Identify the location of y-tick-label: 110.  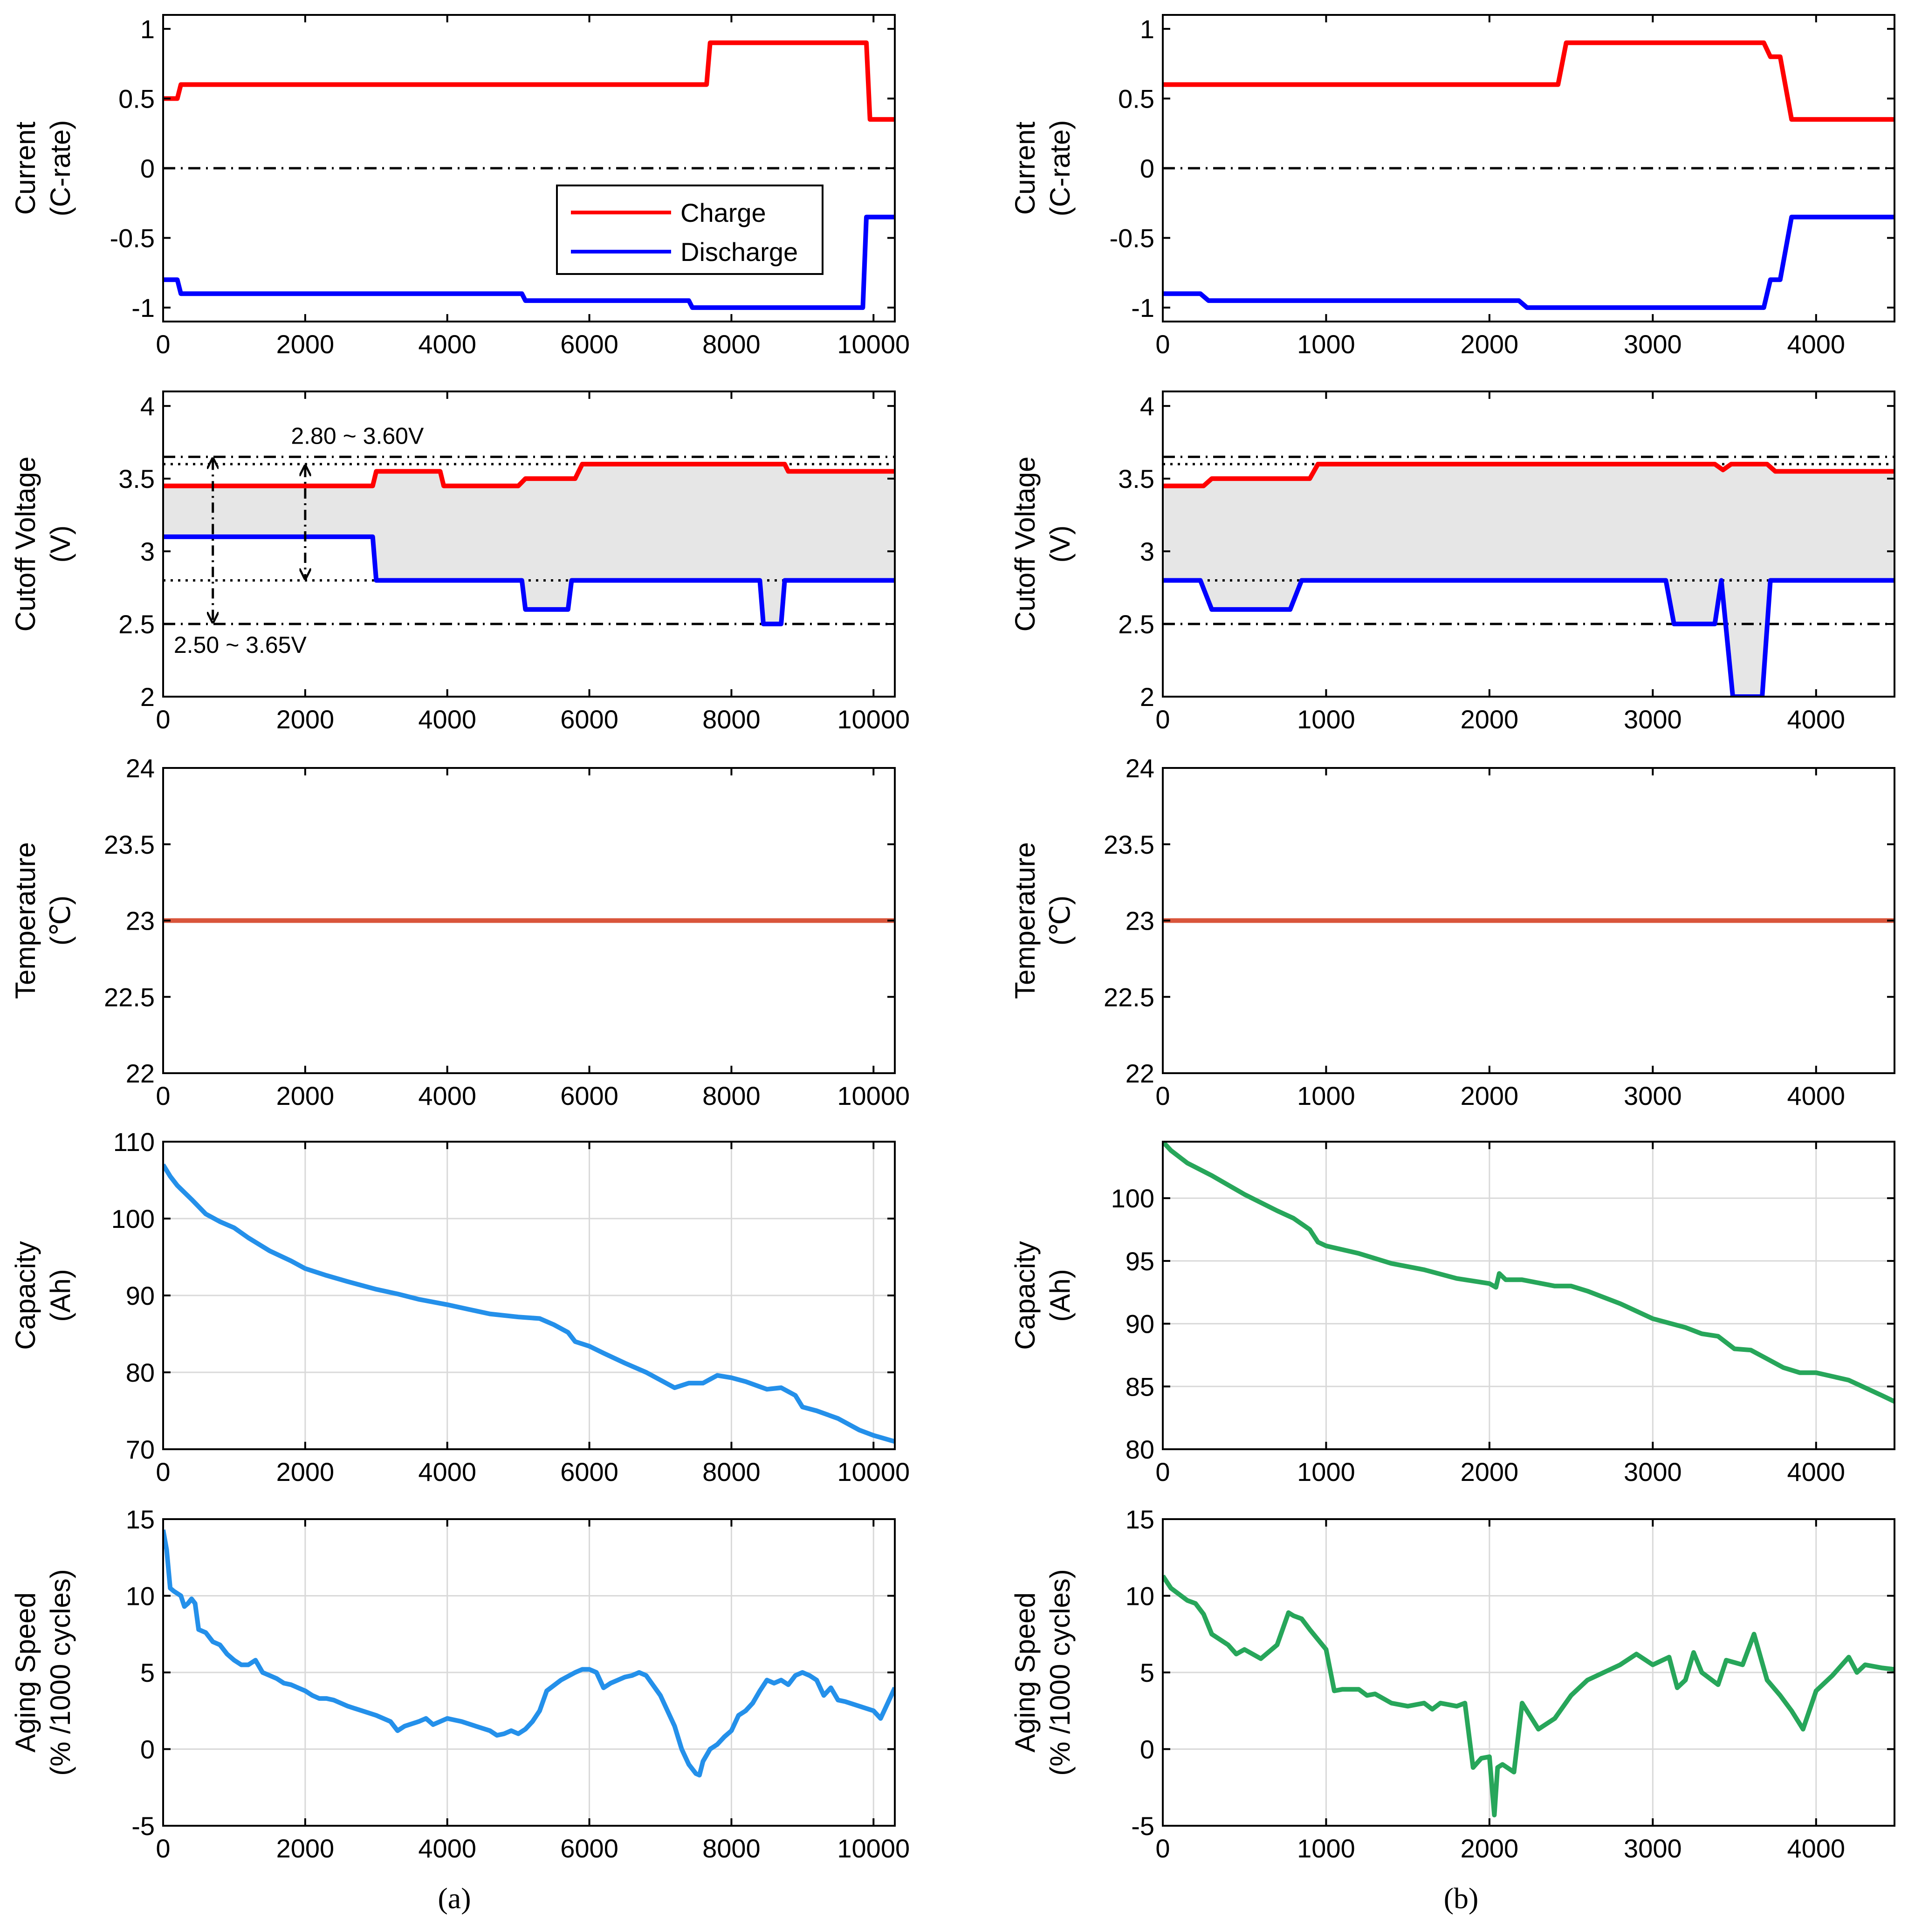
(134, 1142).